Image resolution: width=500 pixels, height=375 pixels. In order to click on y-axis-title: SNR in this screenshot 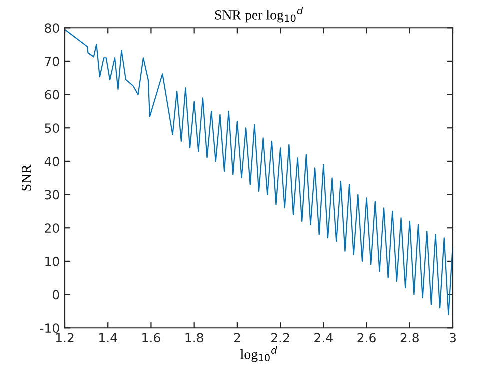, I will do `click(27, 177)`.